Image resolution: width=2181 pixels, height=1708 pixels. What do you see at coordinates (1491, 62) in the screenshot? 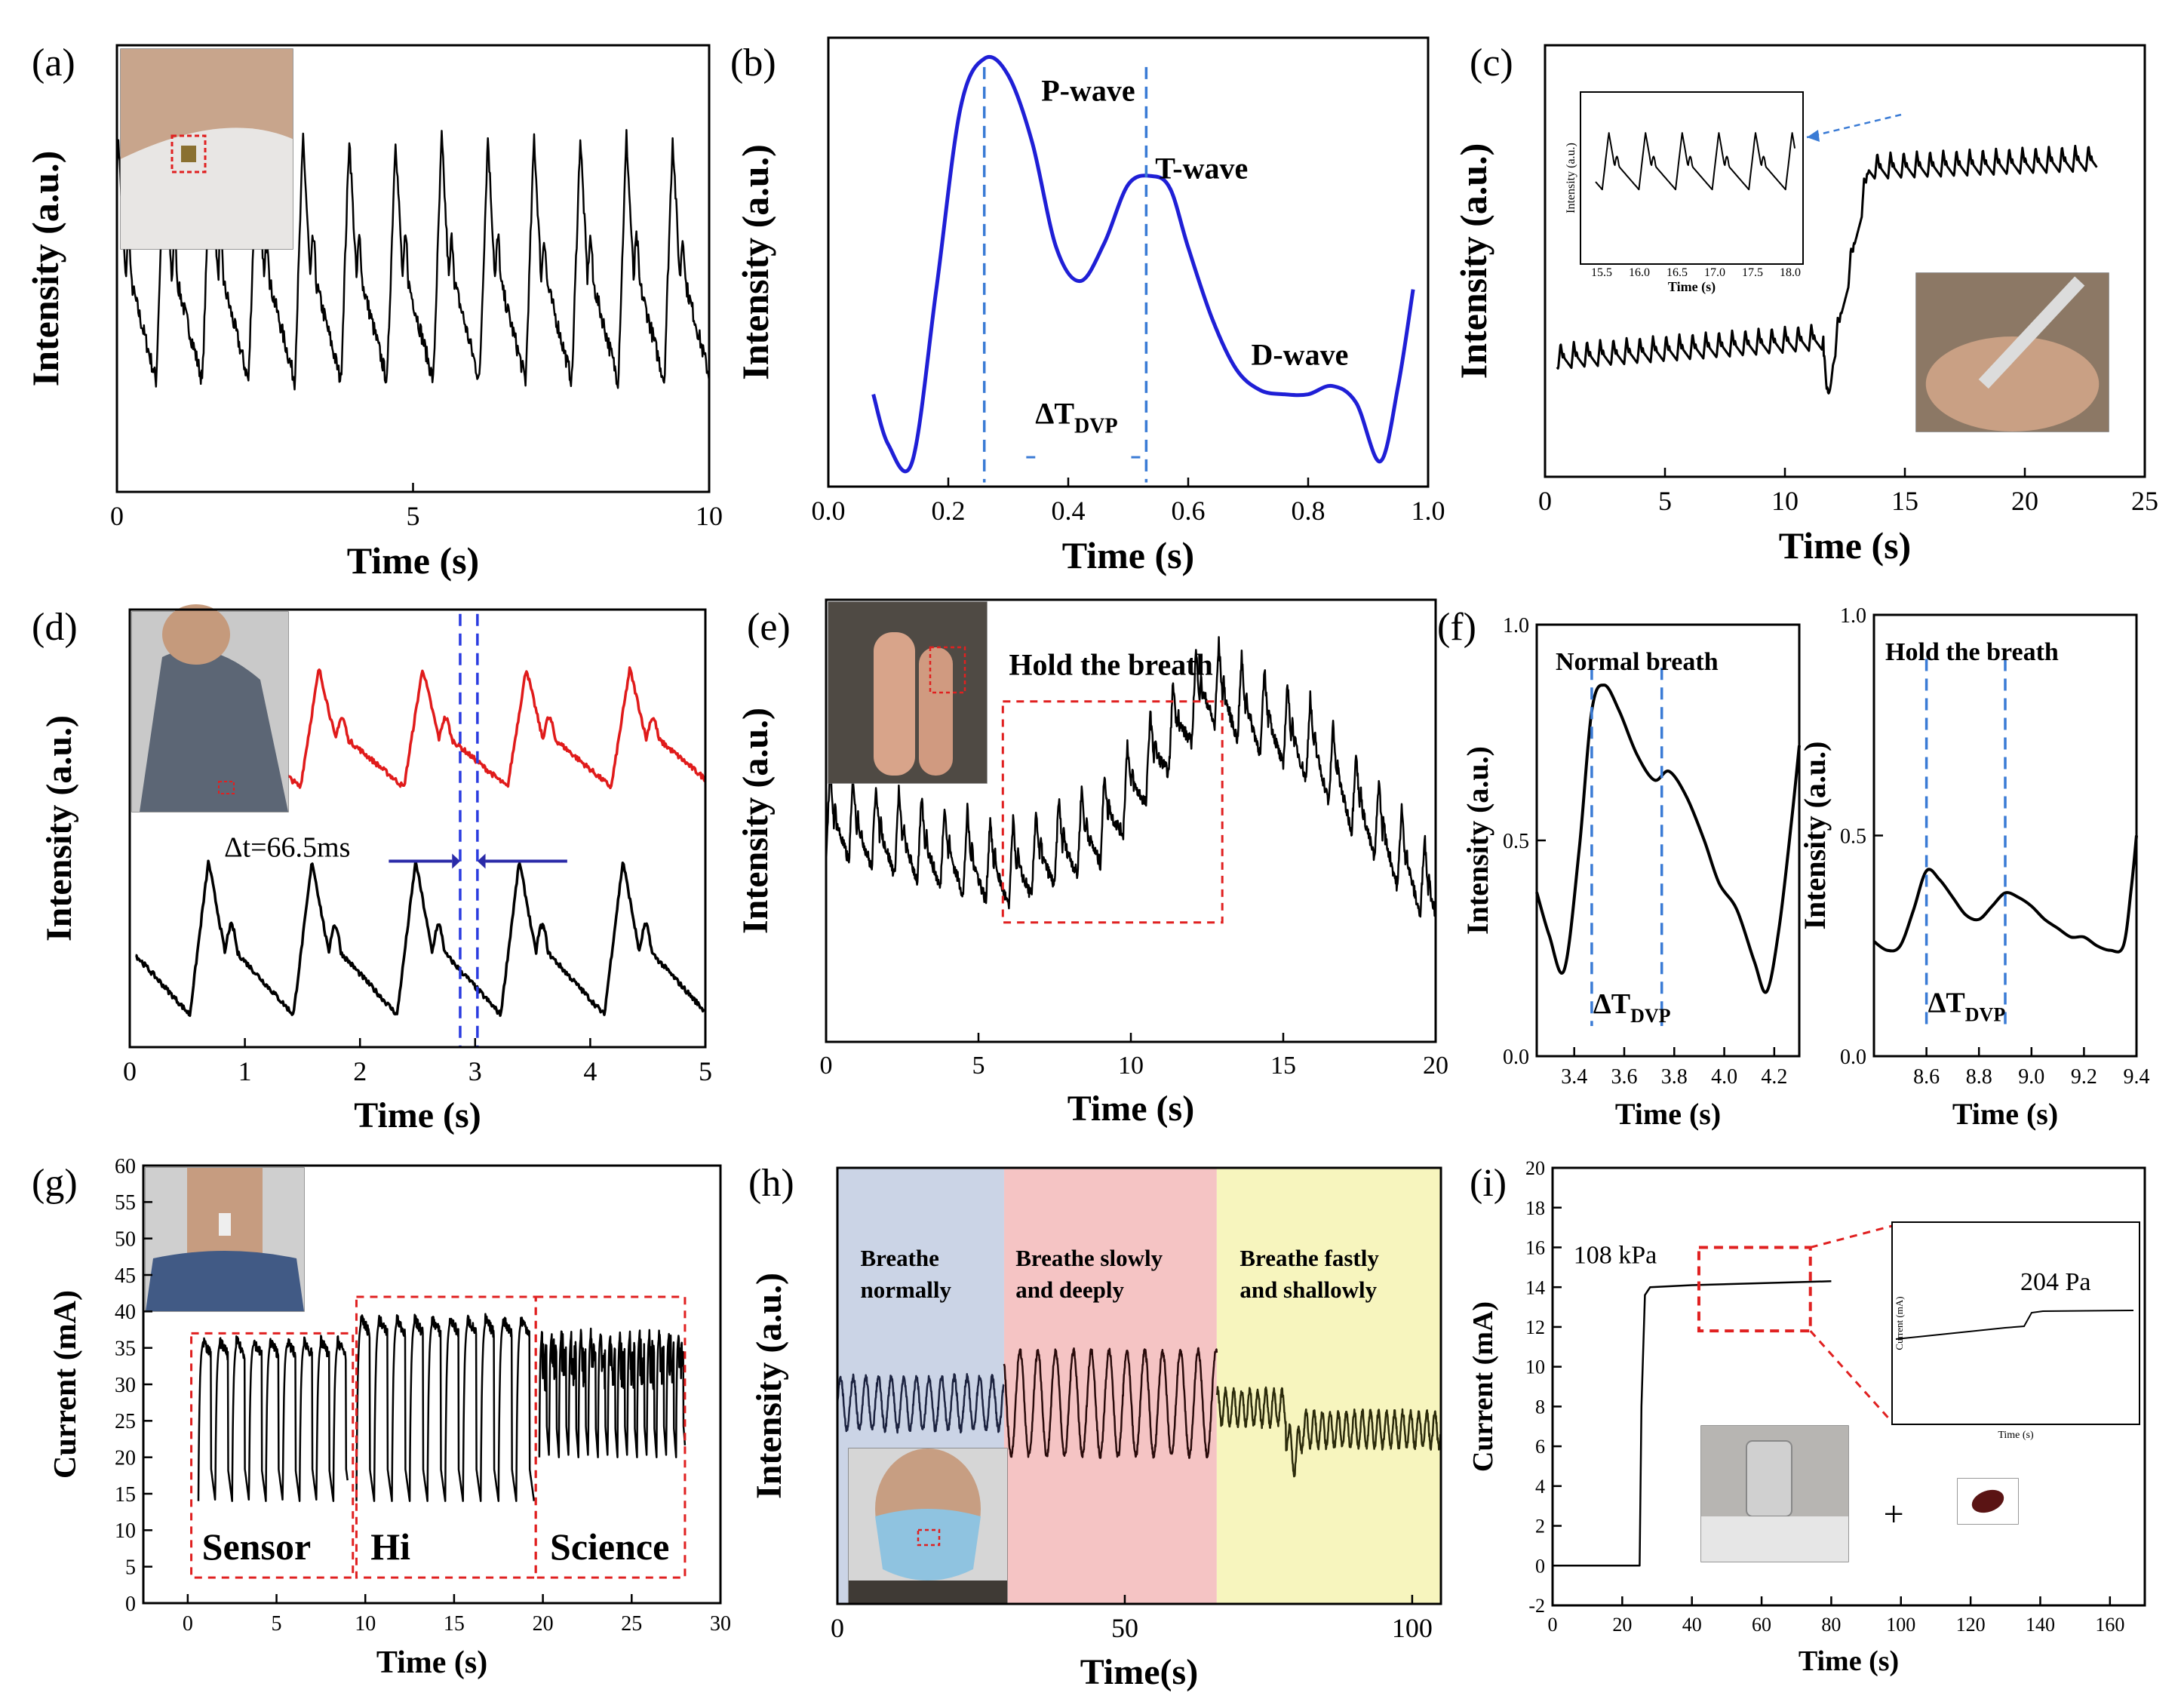
I see `panel-label: (c)` at bounding box center [1491, 62].